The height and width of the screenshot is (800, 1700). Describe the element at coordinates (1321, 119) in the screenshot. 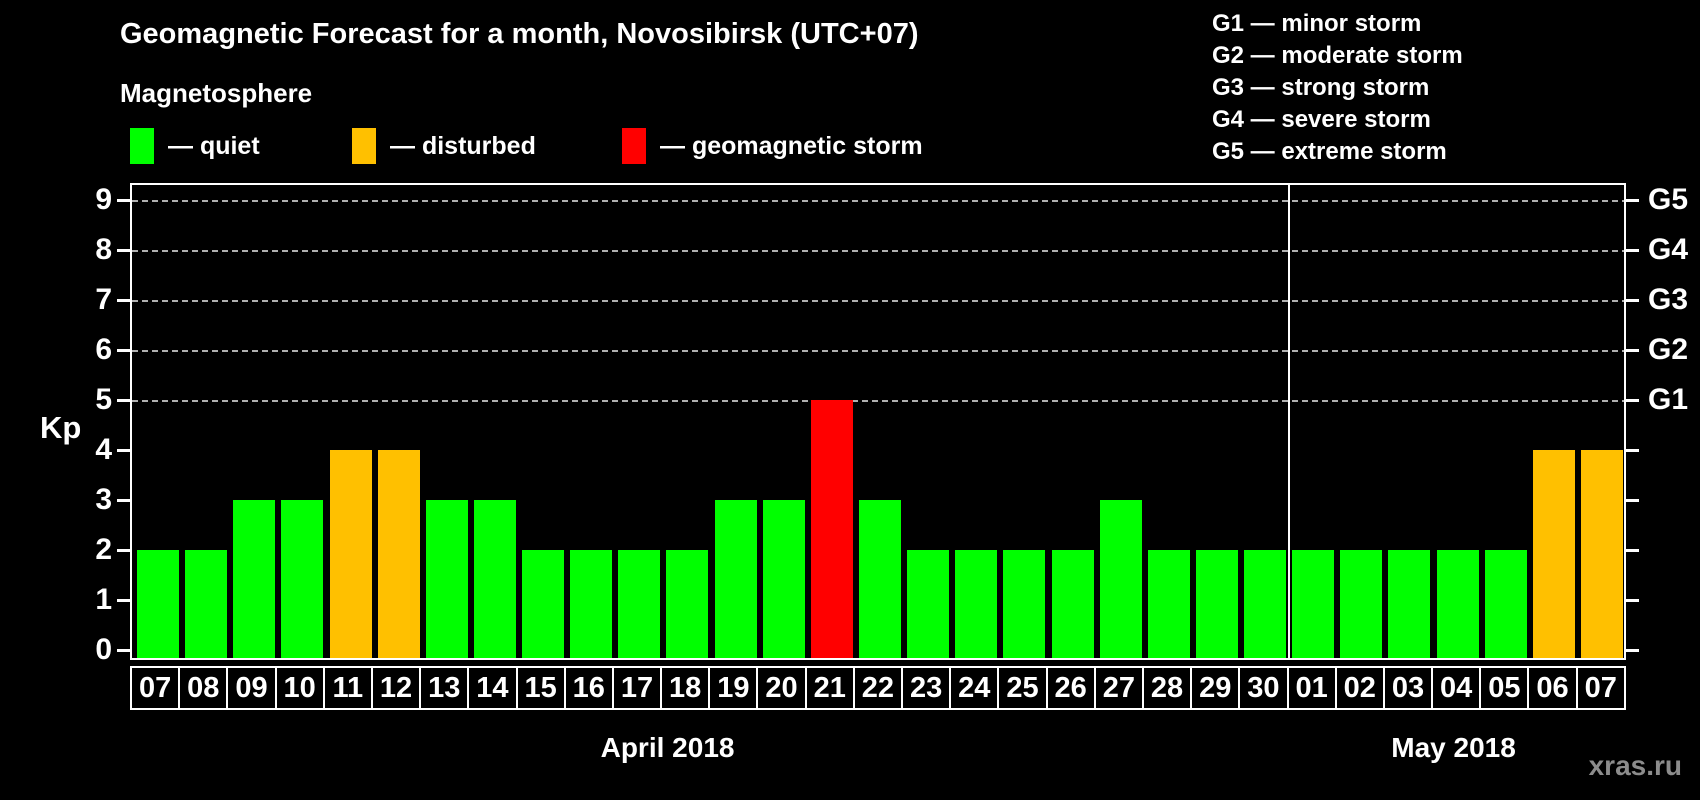

I see `g-scale-legend-line: G4 — severe storm` at that location.